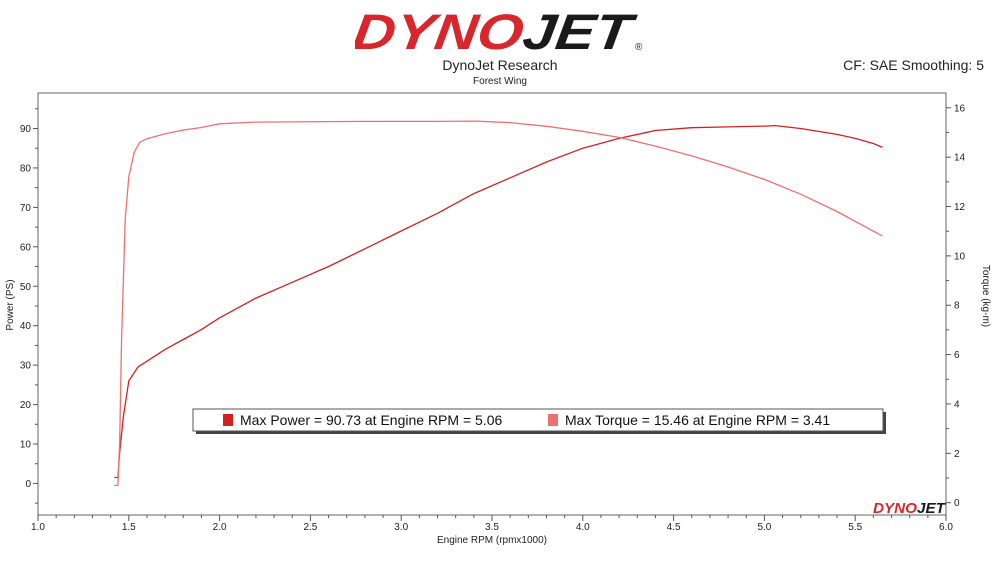 Image resolution: width=1000 pixels, height=562 pixels. Describe the element at coordinates (38, 527) in the screenshot. I see `x-tick-label: 1.0` at that location.